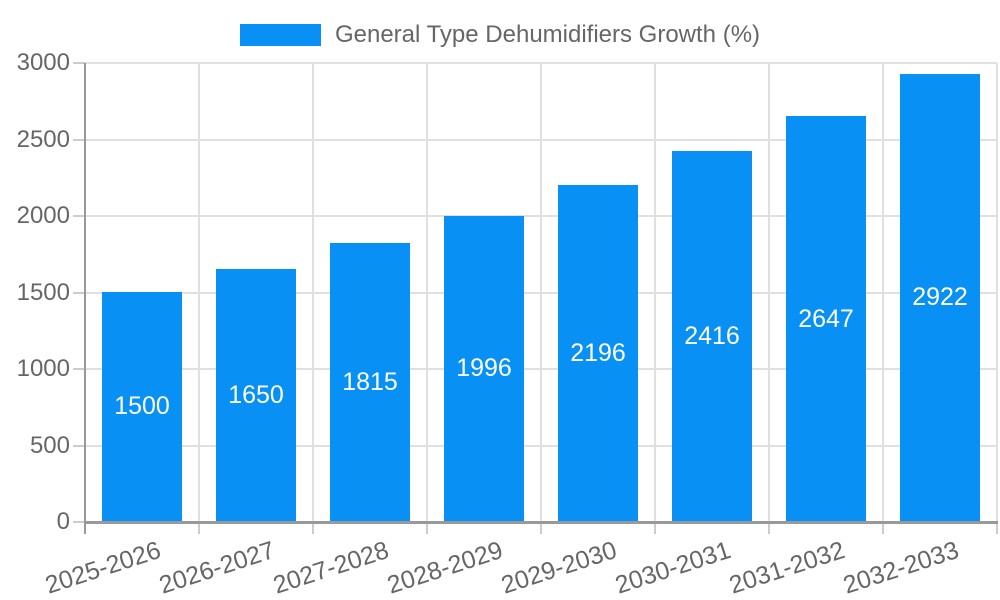 This screenshot has height=600, width=1000. I want to click on y-axis-line, so click(85, 298).